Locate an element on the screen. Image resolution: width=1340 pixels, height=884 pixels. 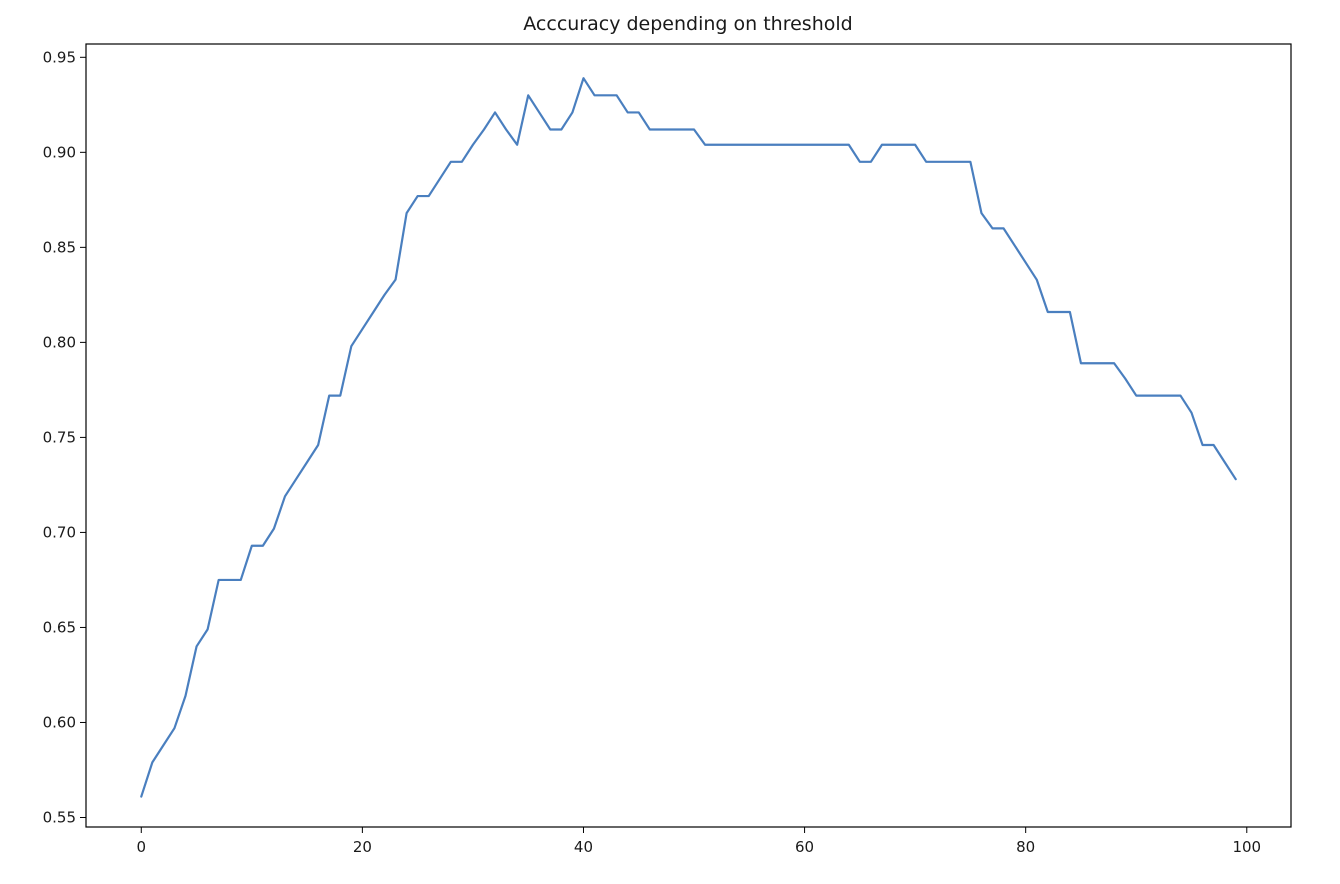
x-tick-label: 60 is located at coordinates (804, 847).